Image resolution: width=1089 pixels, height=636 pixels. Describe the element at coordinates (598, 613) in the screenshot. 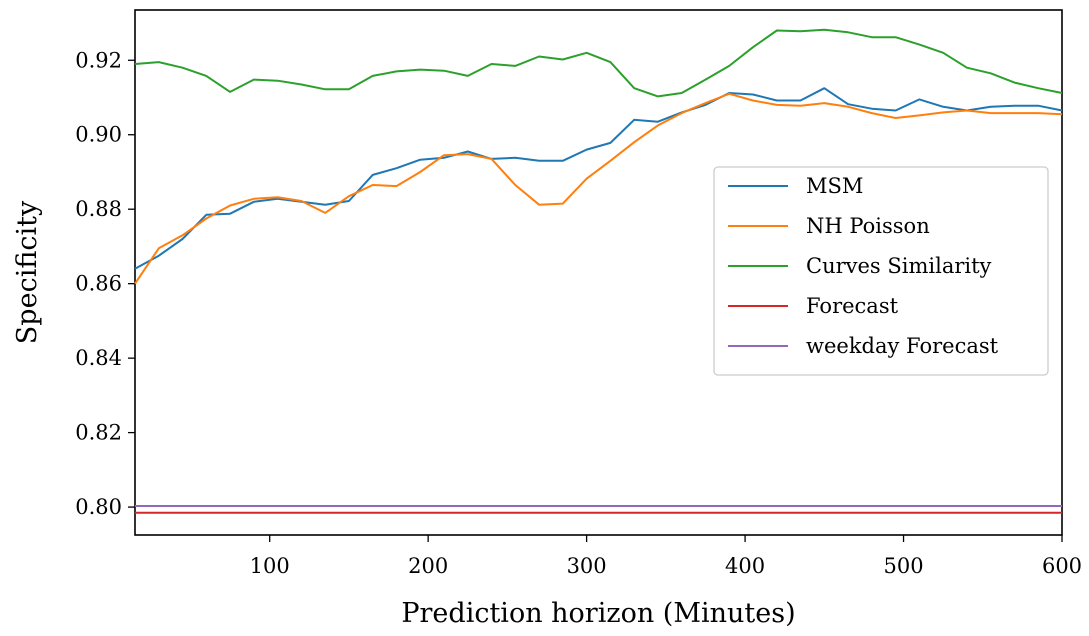

I see `x-axis-label: Prediction horizon (Minutes)` at that location.